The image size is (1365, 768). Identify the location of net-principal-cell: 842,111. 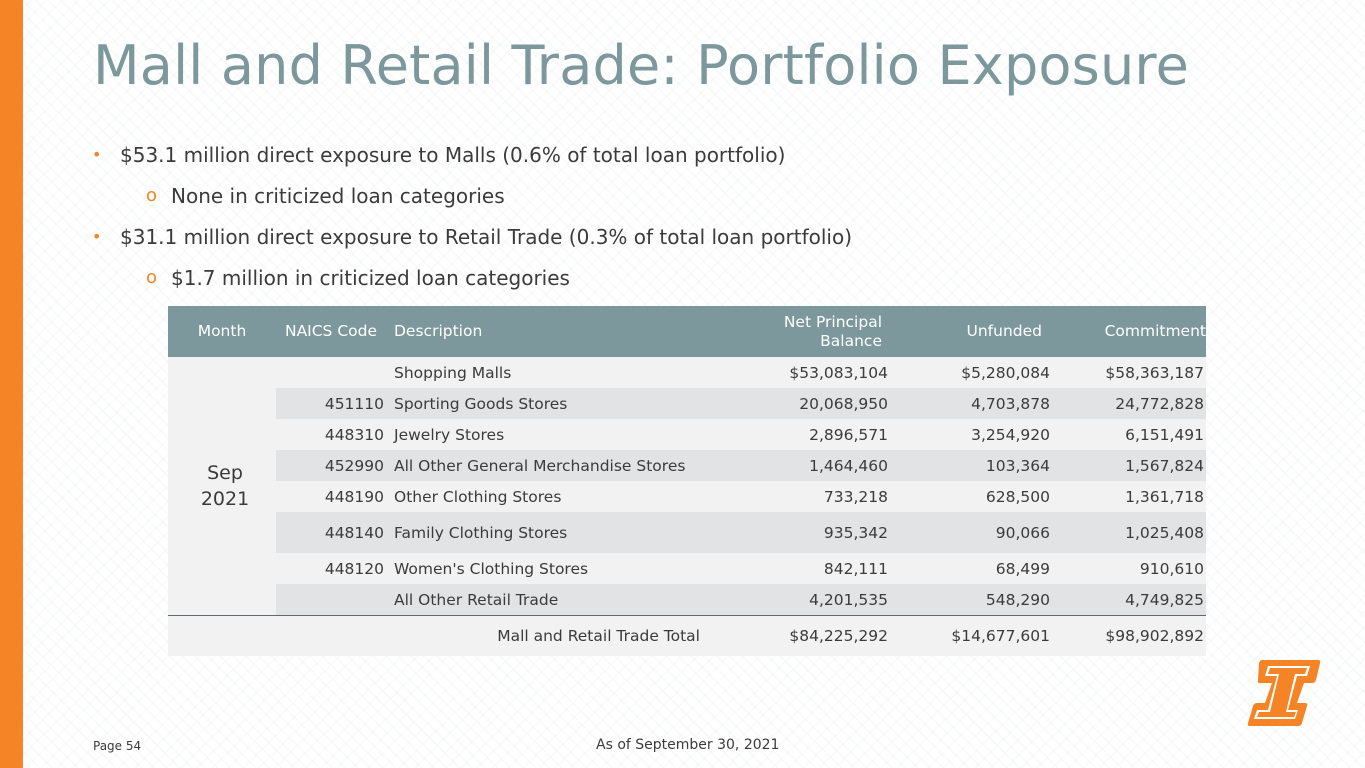
(797, 568).